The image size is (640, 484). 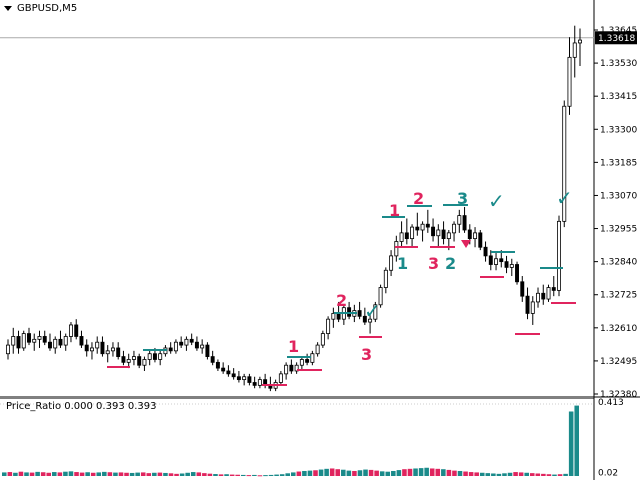 I want to click on current-price-tag, so click(x=616, y=38).